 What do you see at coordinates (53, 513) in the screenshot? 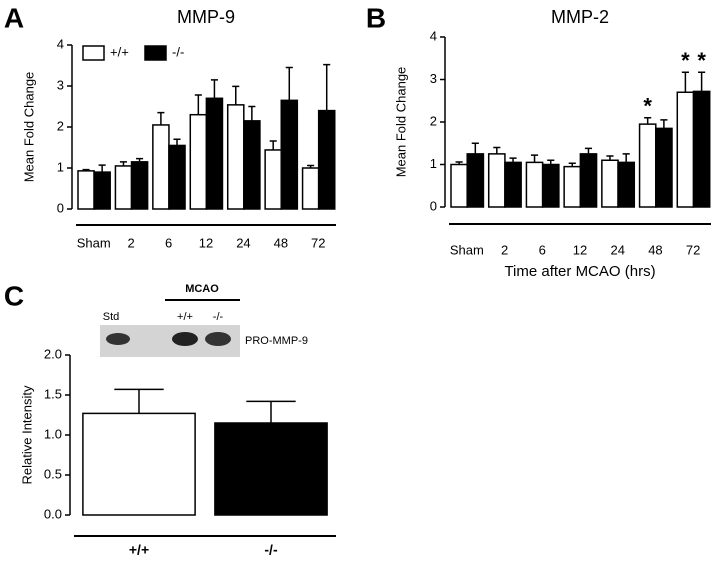
I see `y-tick-label: 0.0` at bounding box center [53, 513].